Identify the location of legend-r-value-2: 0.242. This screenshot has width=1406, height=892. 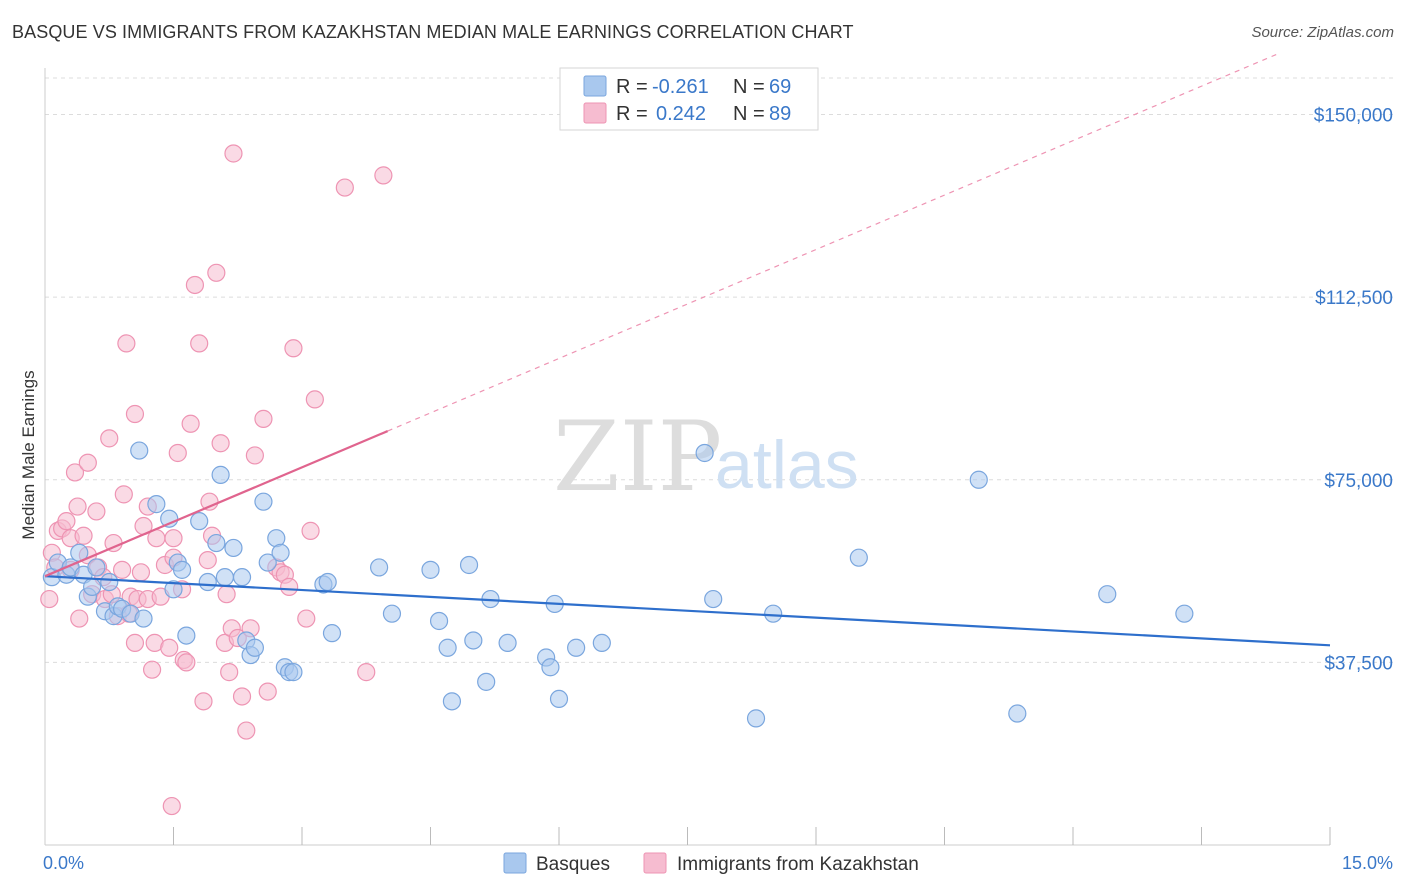
(681, 114).